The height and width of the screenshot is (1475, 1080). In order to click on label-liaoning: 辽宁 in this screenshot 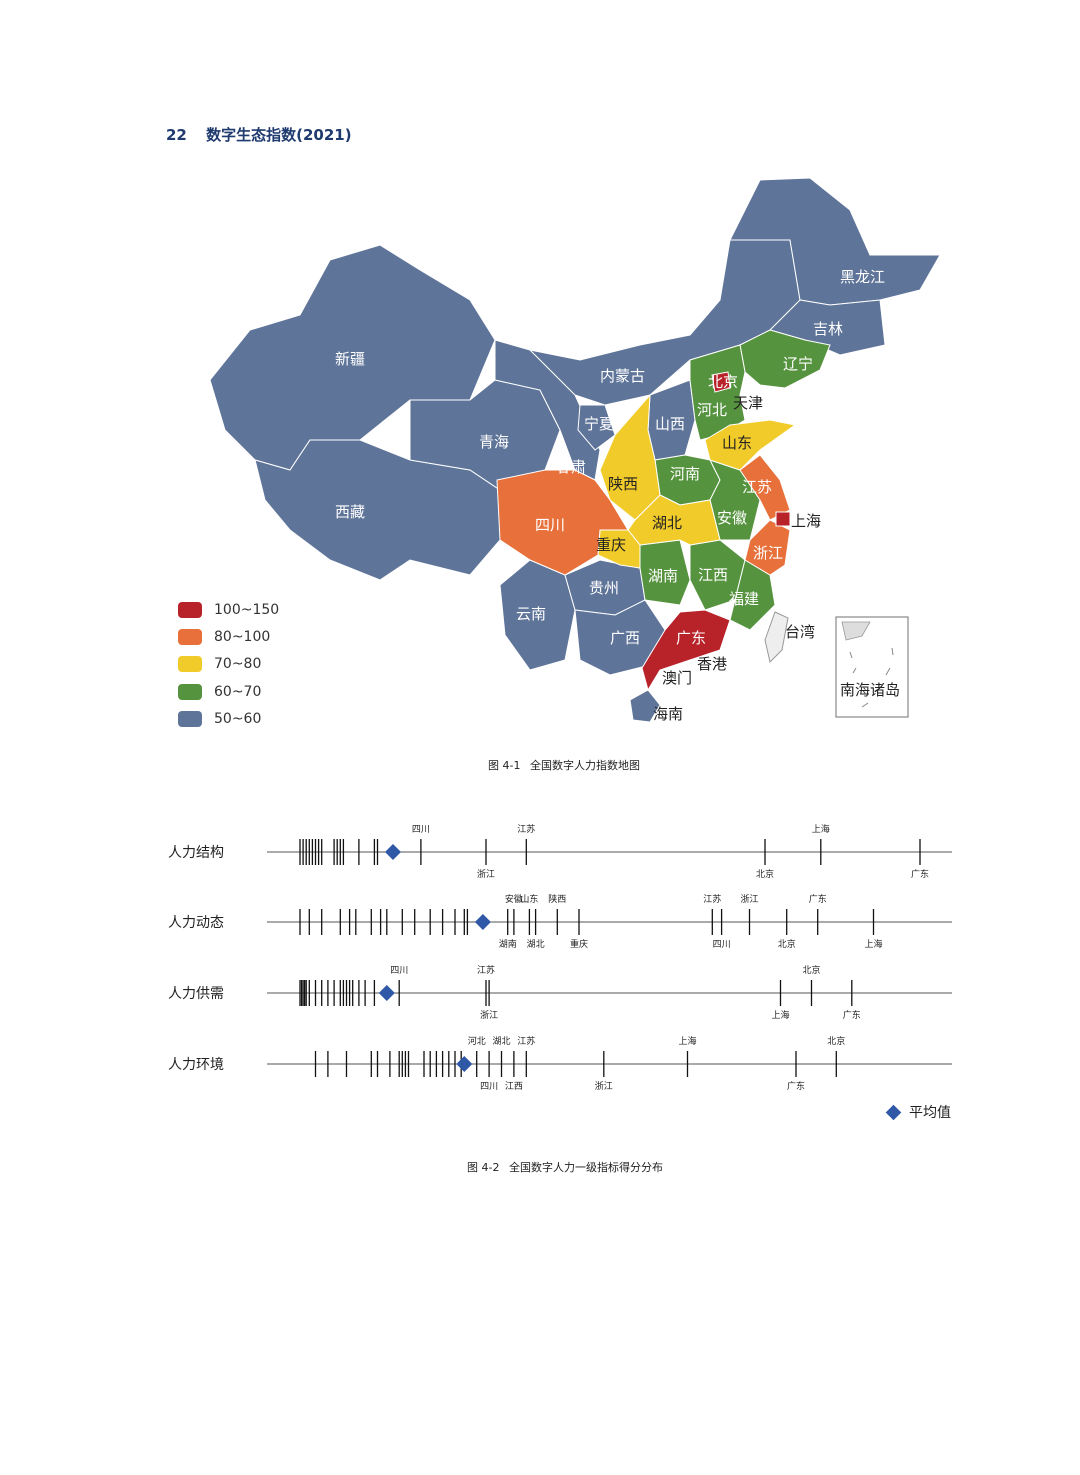, I will do `click(798, 364)`.